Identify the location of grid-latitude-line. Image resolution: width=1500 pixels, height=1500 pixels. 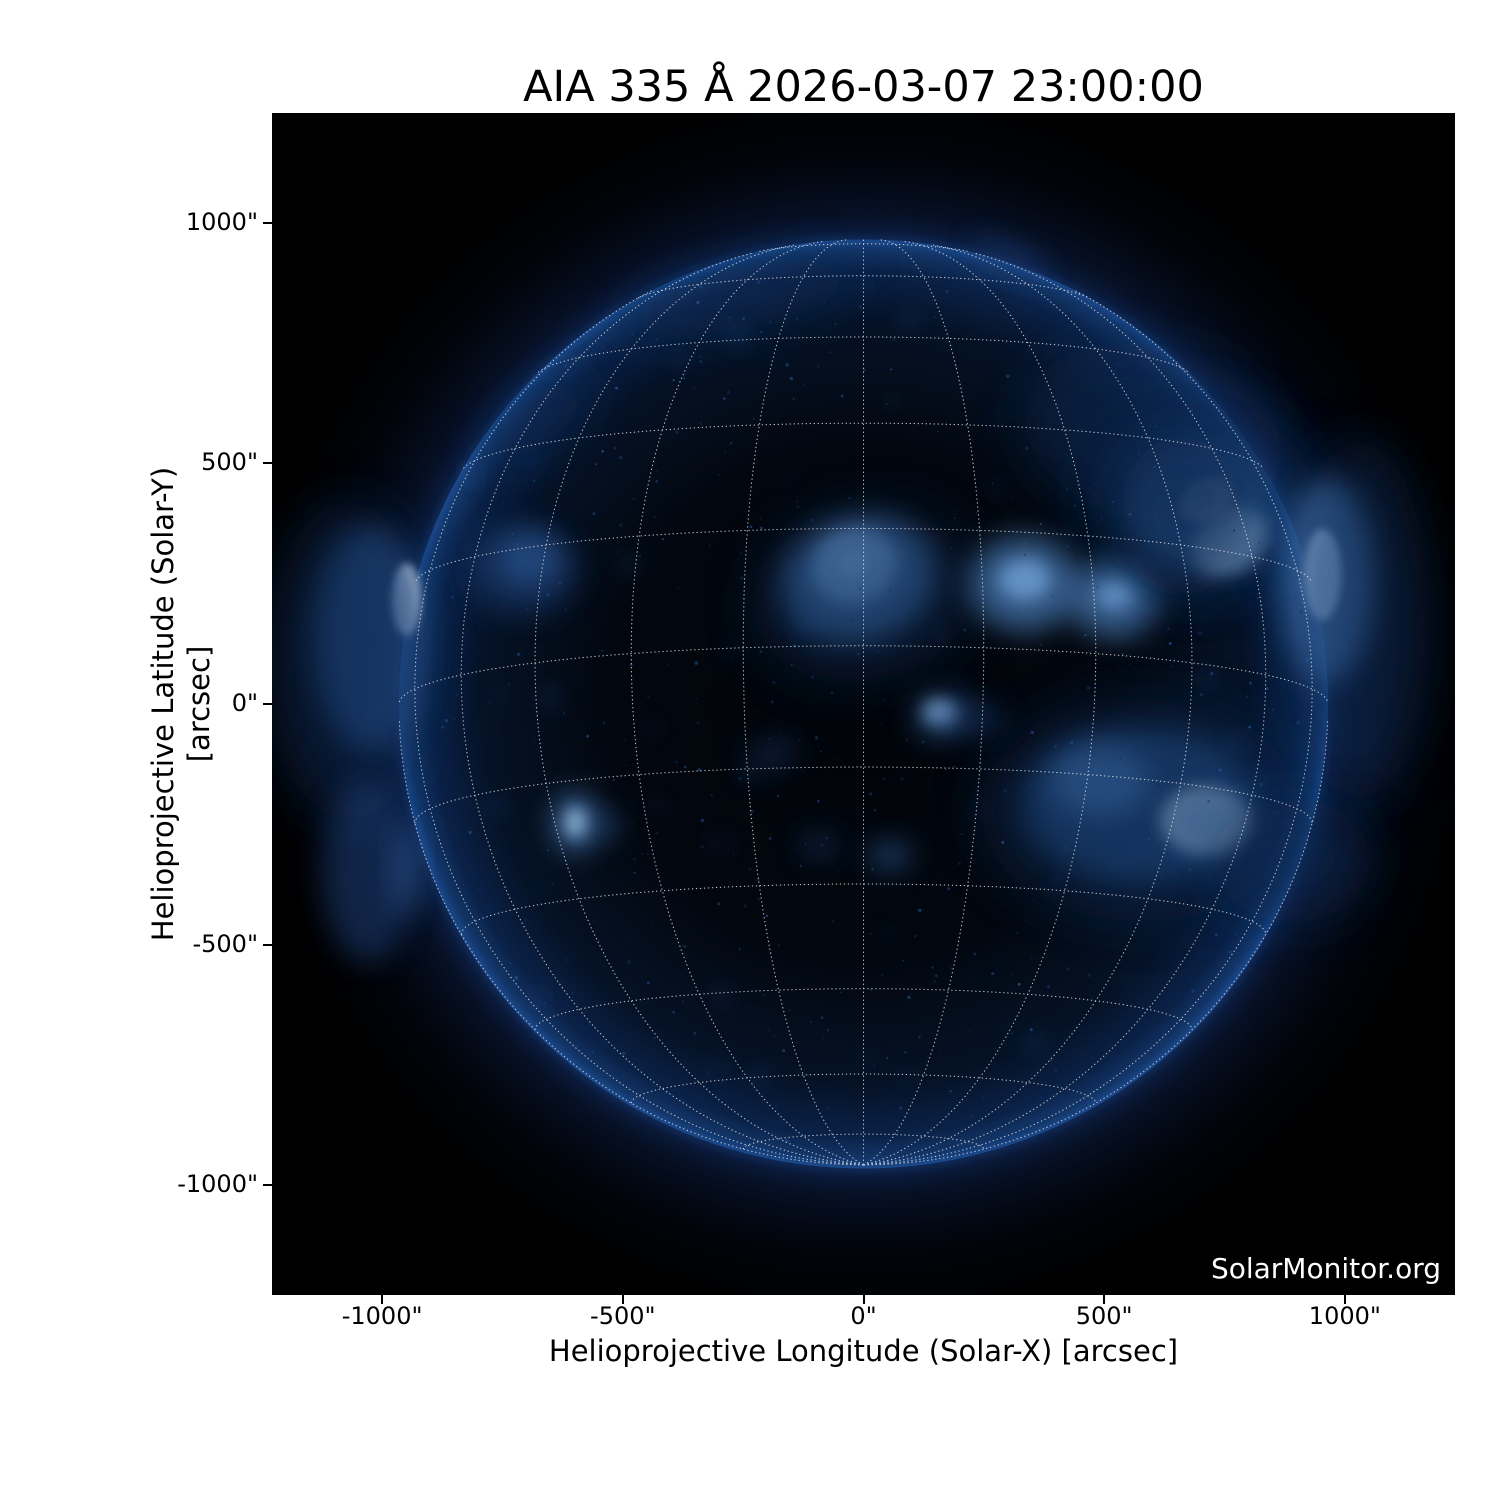
(863, 354).